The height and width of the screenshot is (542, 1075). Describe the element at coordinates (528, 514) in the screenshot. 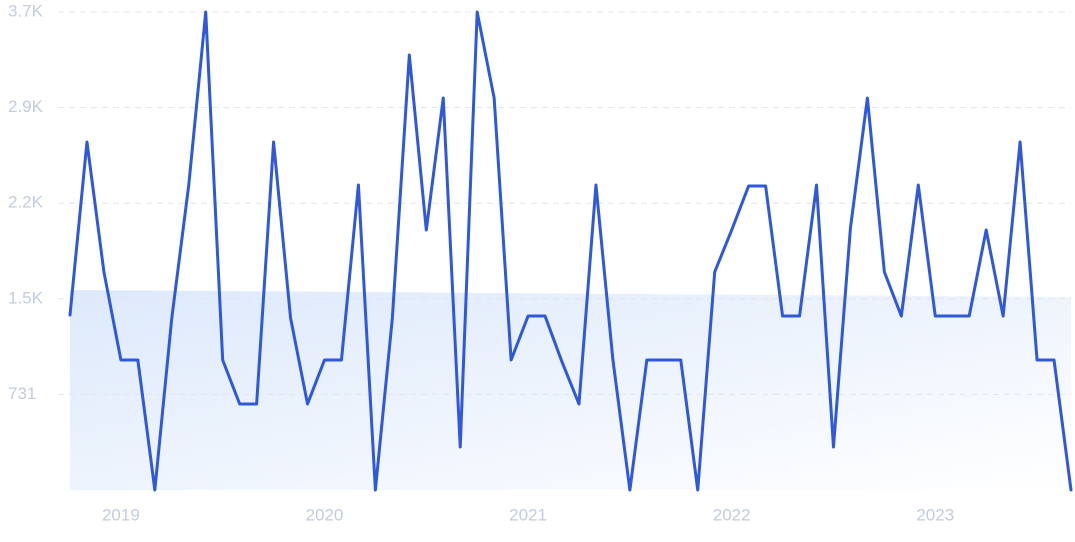

I see `x-tick-label: 2021` at that location.